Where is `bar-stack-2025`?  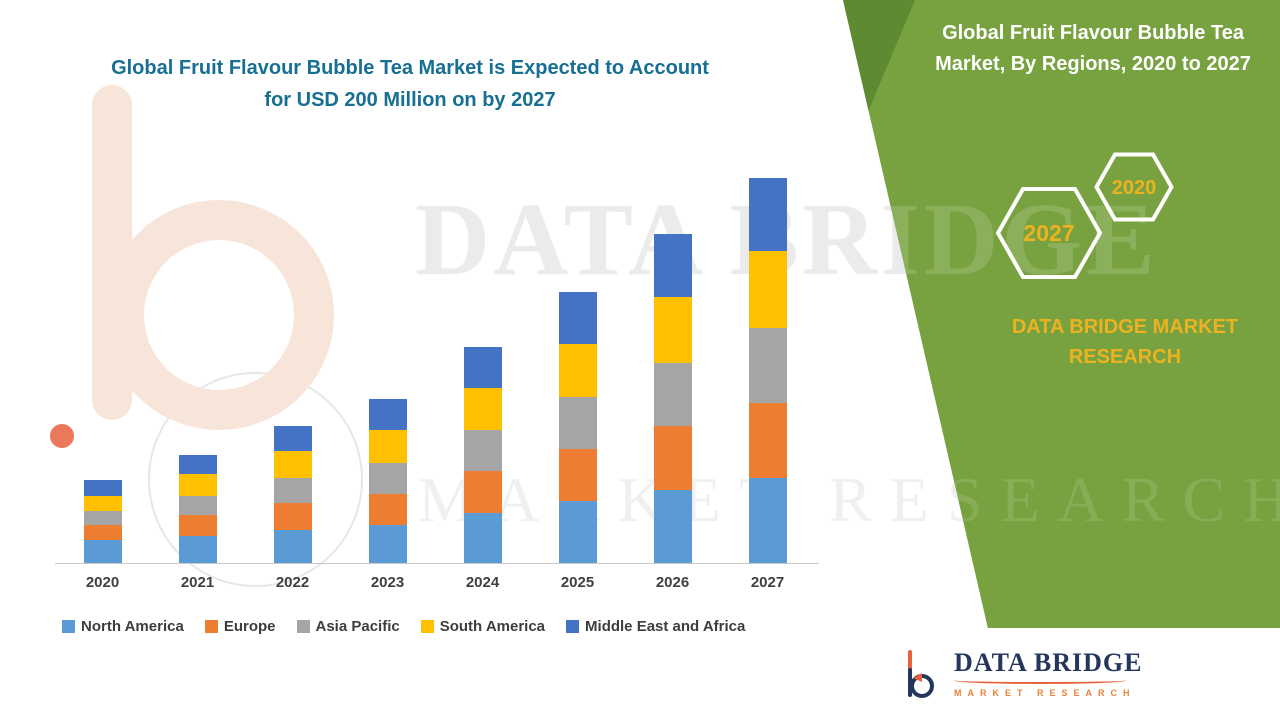
bar-stack-2025 is located at coordinates (577, 370).